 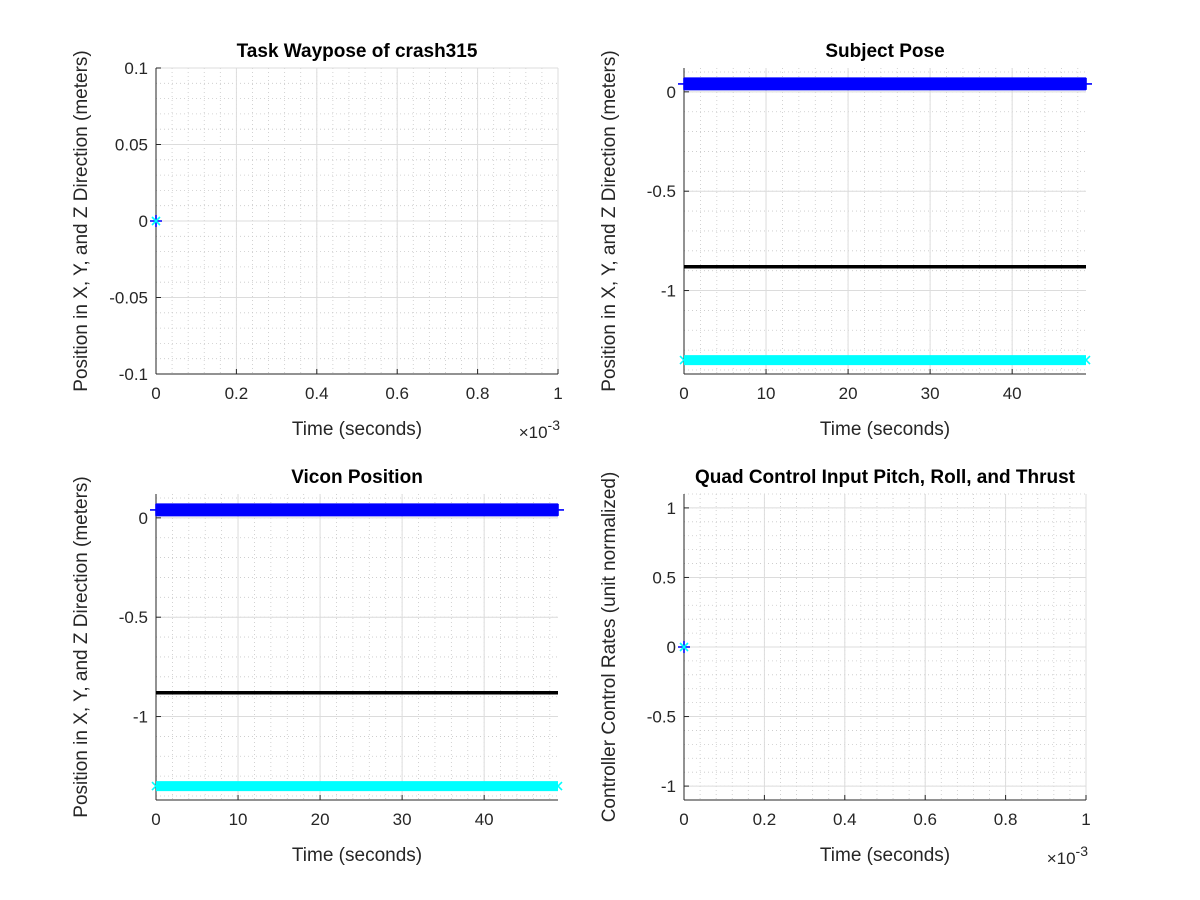 What do you see at coordinates (357, 477) in the screenshot?
I see `chart-title: Vicon Position` at bounding box center [357, 477].